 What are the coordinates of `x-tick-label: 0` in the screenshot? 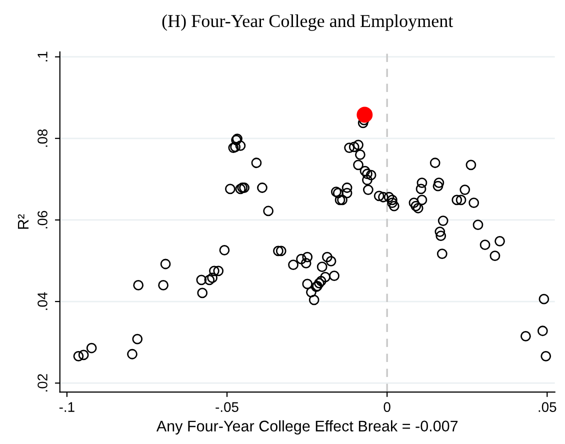 It's located at (387, 407).